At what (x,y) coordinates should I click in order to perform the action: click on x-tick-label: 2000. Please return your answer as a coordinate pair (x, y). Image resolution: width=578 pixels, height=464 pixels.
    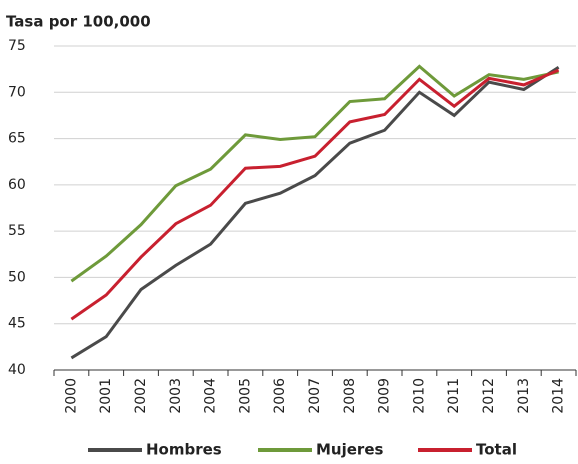
    Looking at the image, I should click on (71, 396).